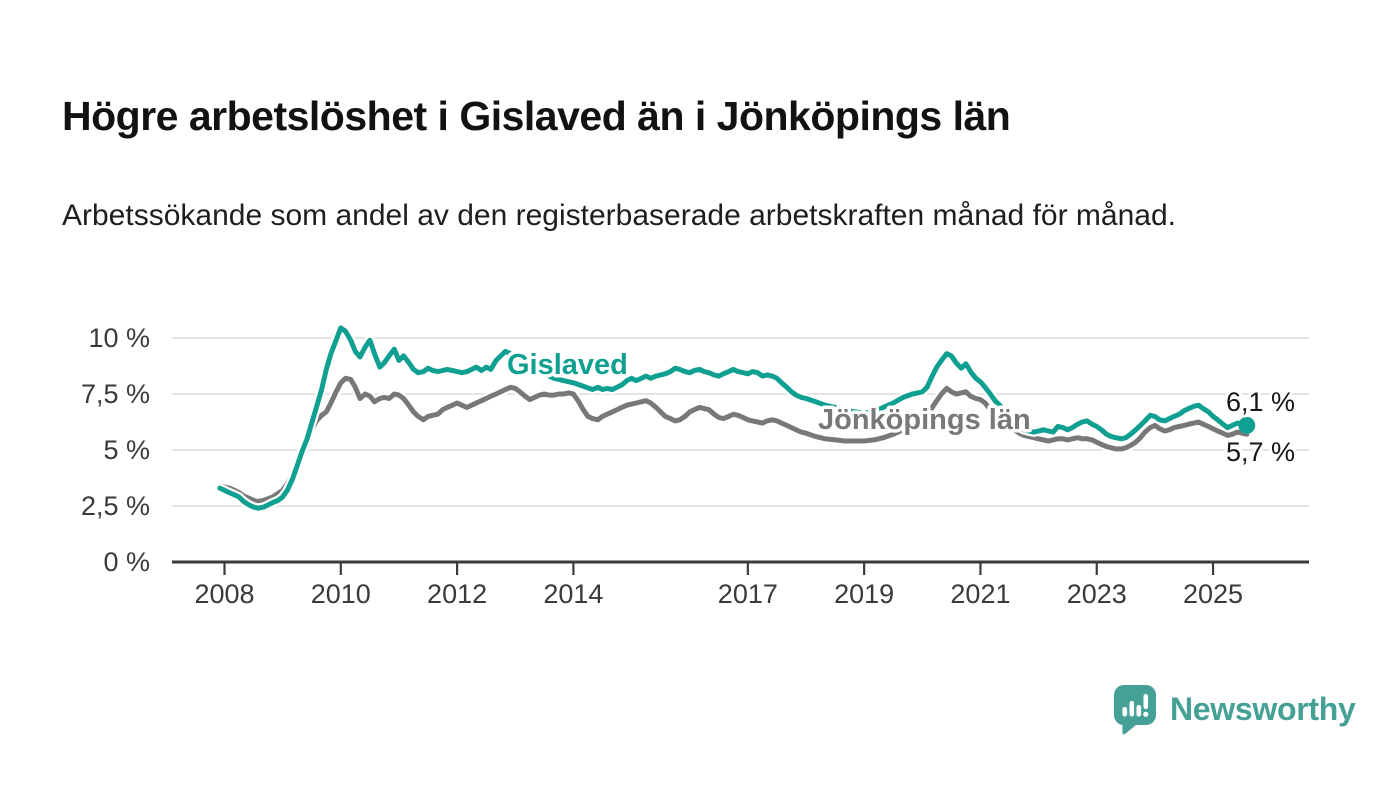 Image resolution: width=1400 pixels, height=794 pixels. I want to click on y-tick-label: 0 %, so click(126, 562).